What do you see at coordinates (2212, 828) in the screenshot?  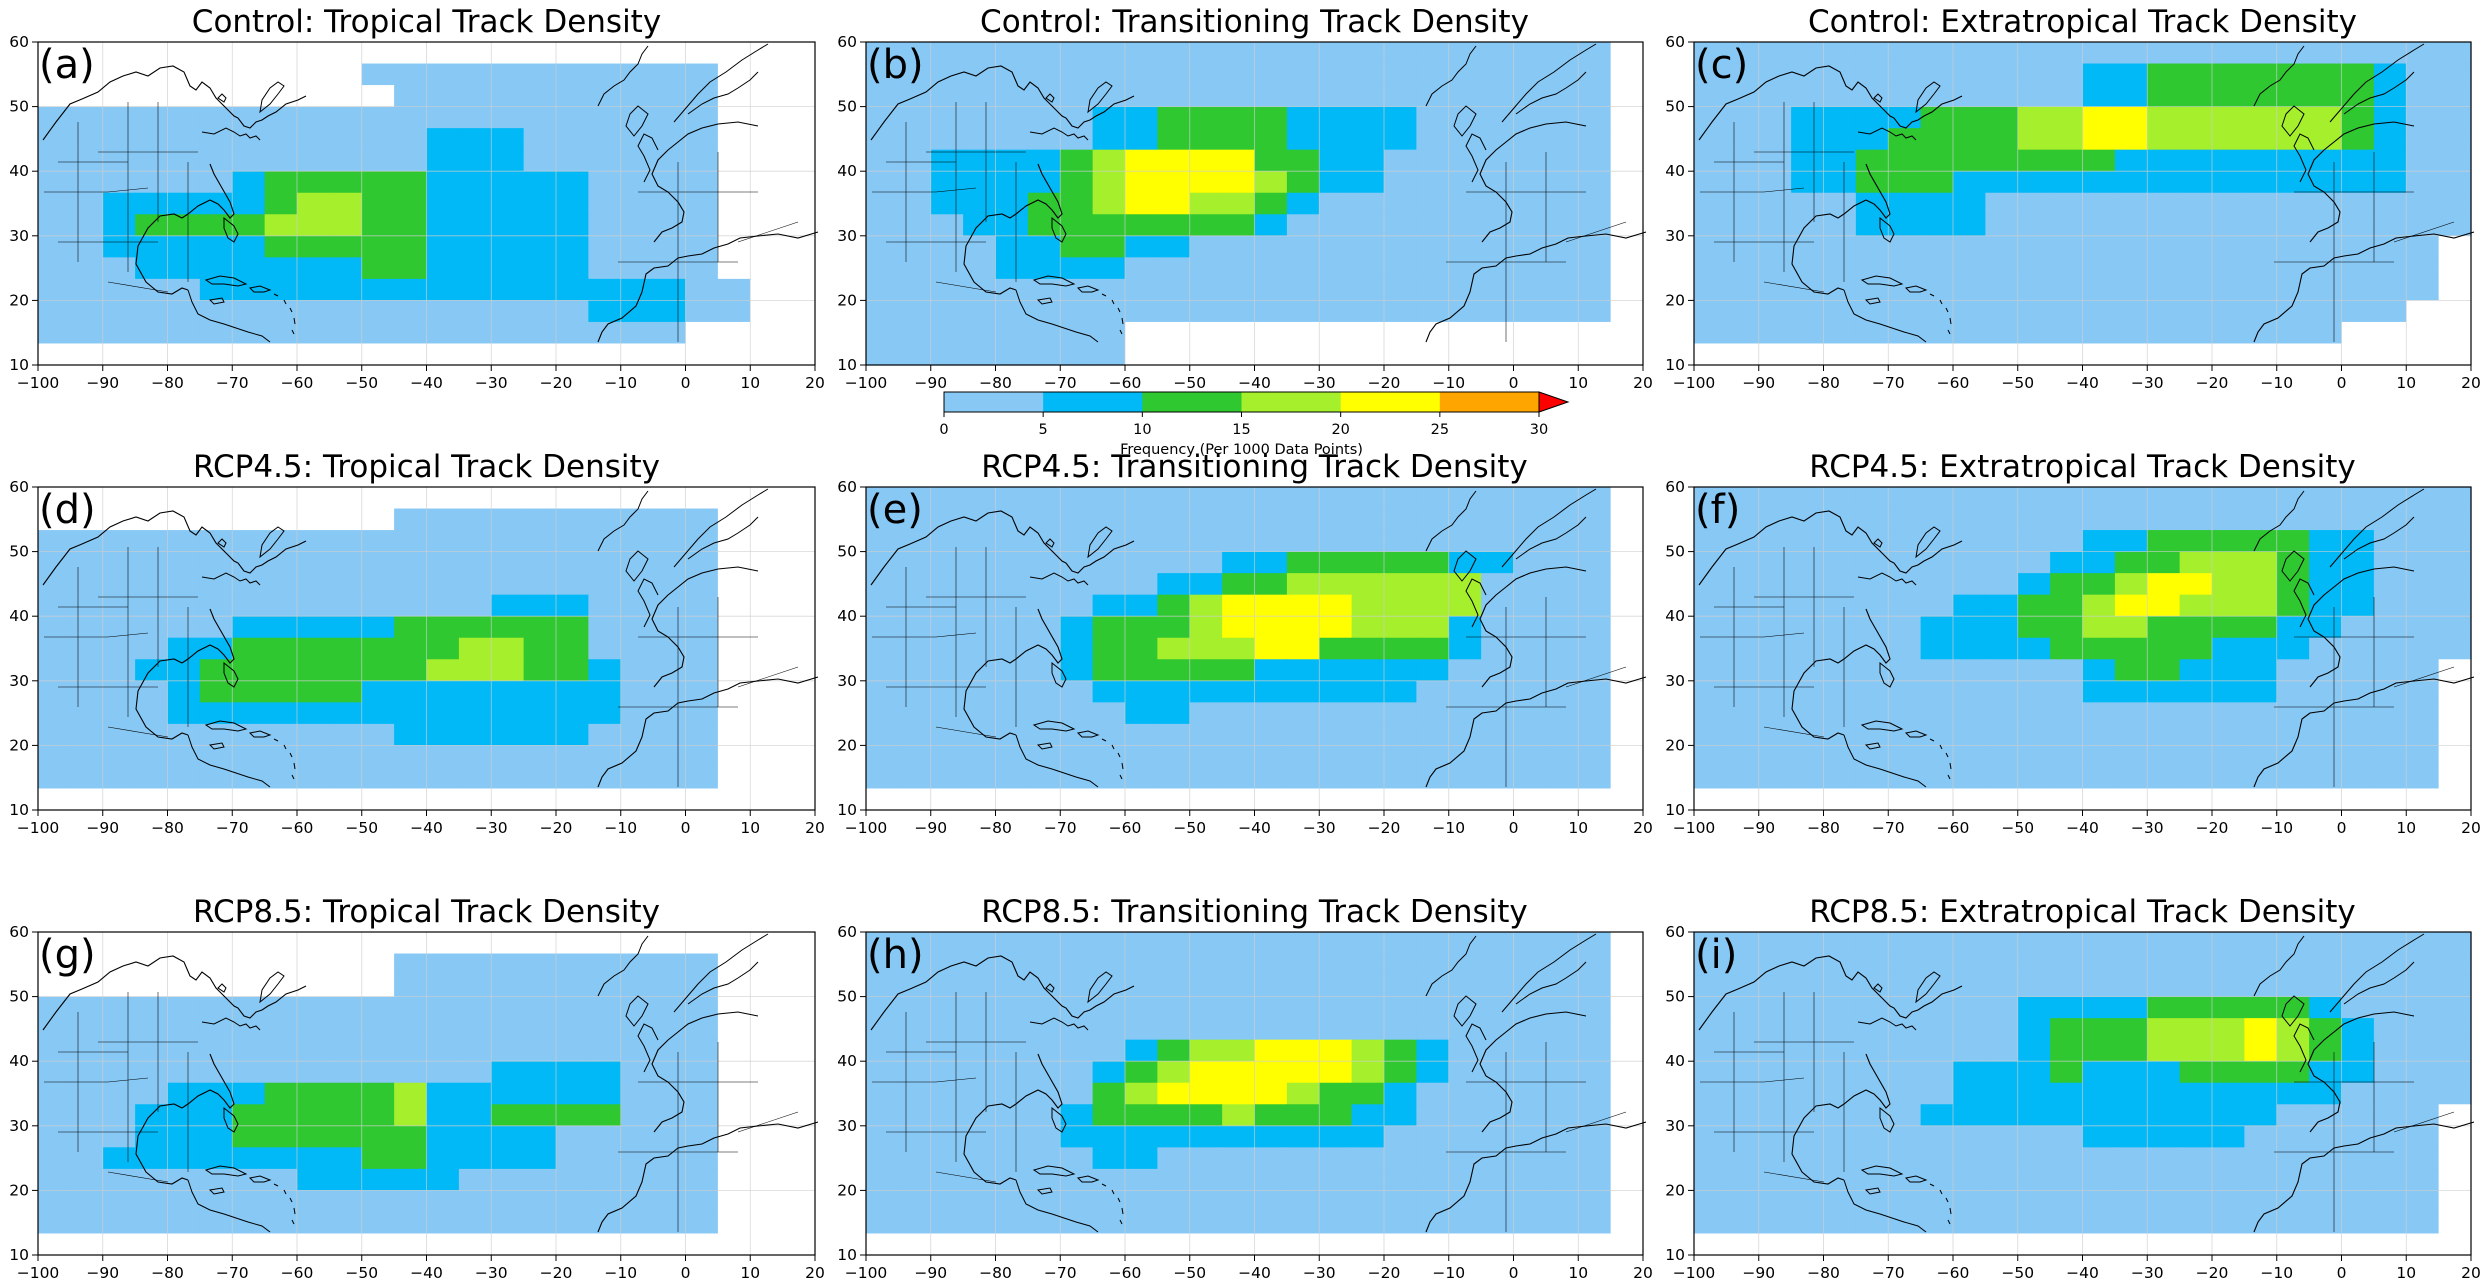 I see `lon-tick-label: −20` at bounding box center [2212, 828].